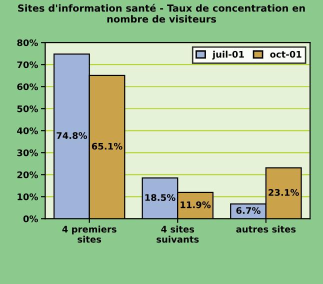 The image size is (323, 284). What do you see at coordinates (27, 130) in the screenshot?
I see `y-tick-label: 40%` at bounding box center [27, 130].